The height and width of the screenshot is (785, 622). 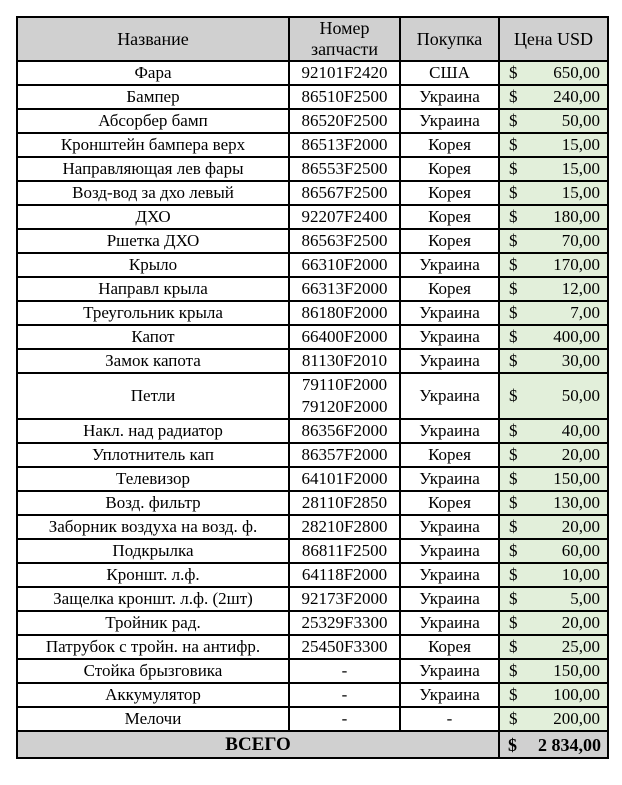 I want to click on part-number-cell: 92207F2400, so click(x=344, y=217).